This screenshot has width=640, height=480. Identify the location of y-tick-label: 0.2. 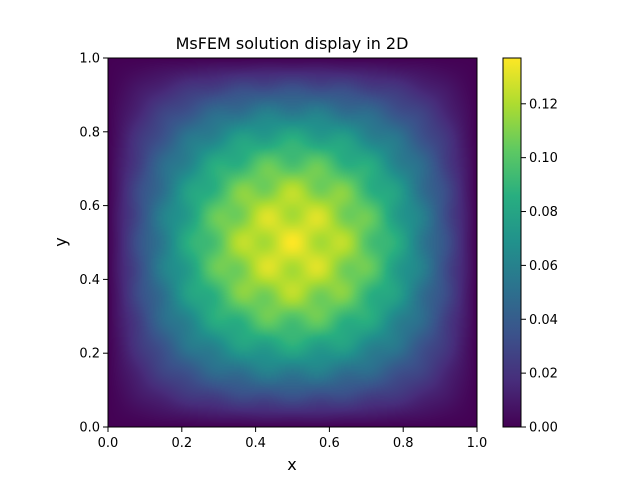
(89, 354).